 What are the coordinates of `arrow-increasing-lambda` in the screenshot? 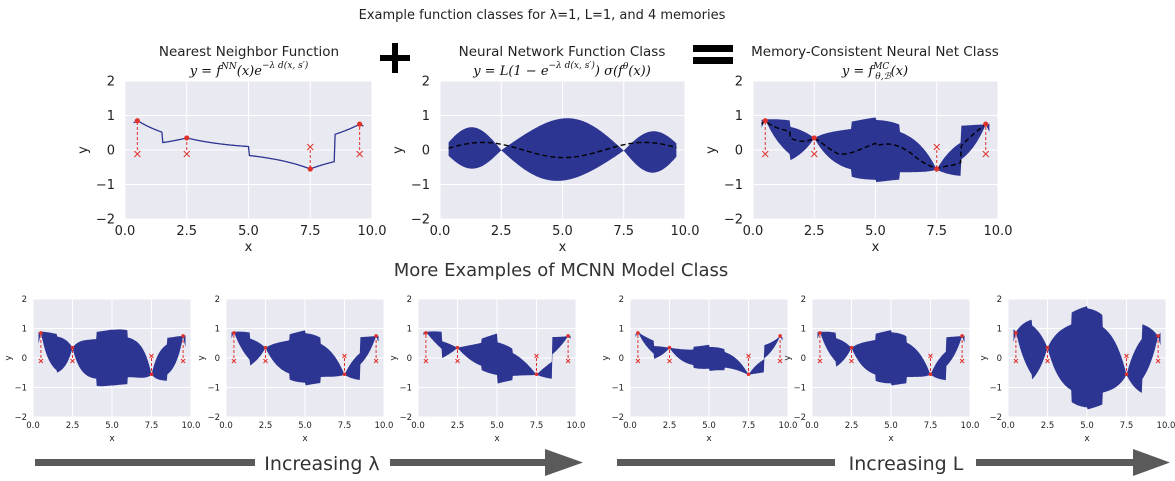 It's located at (309, 462).